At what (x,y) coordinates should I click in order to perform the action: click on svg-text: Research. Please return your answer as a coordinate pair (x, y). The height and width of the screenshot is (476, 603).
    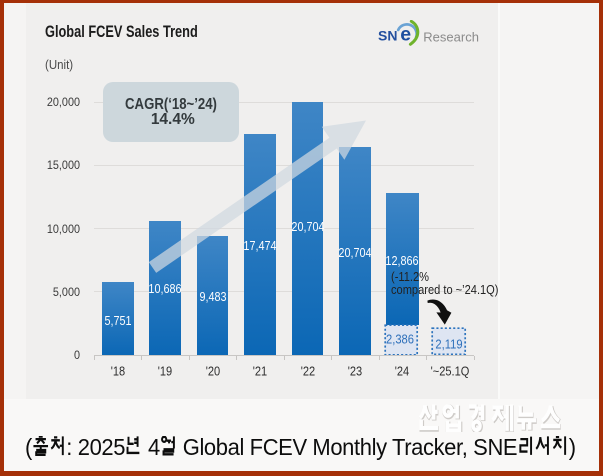
    Looking at the image, I should click on (451, 36).